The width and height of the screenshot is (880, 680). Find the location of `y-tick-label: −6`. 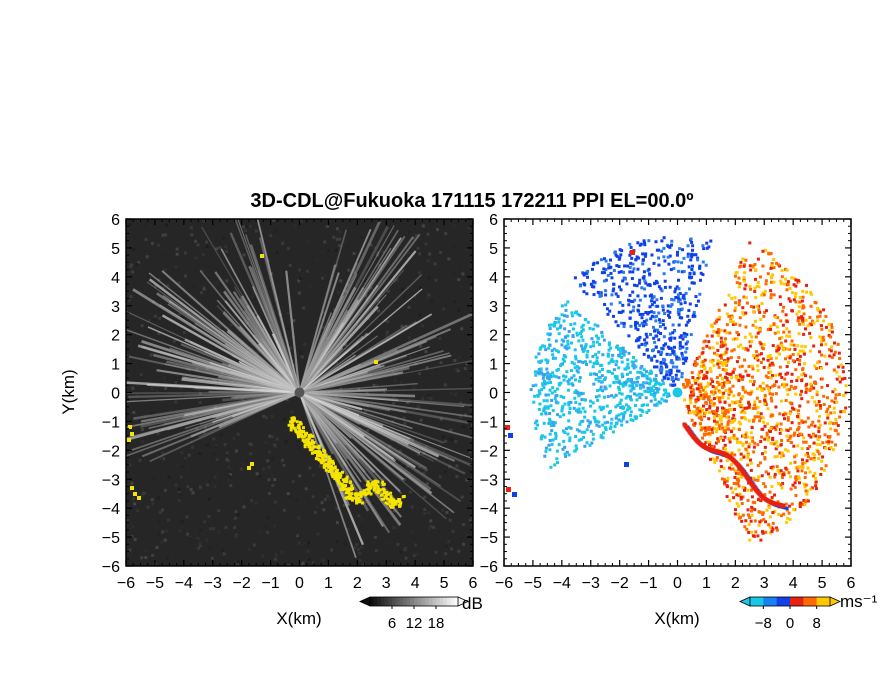

y-tick-label: −6 is located at coordinates (111, 567).